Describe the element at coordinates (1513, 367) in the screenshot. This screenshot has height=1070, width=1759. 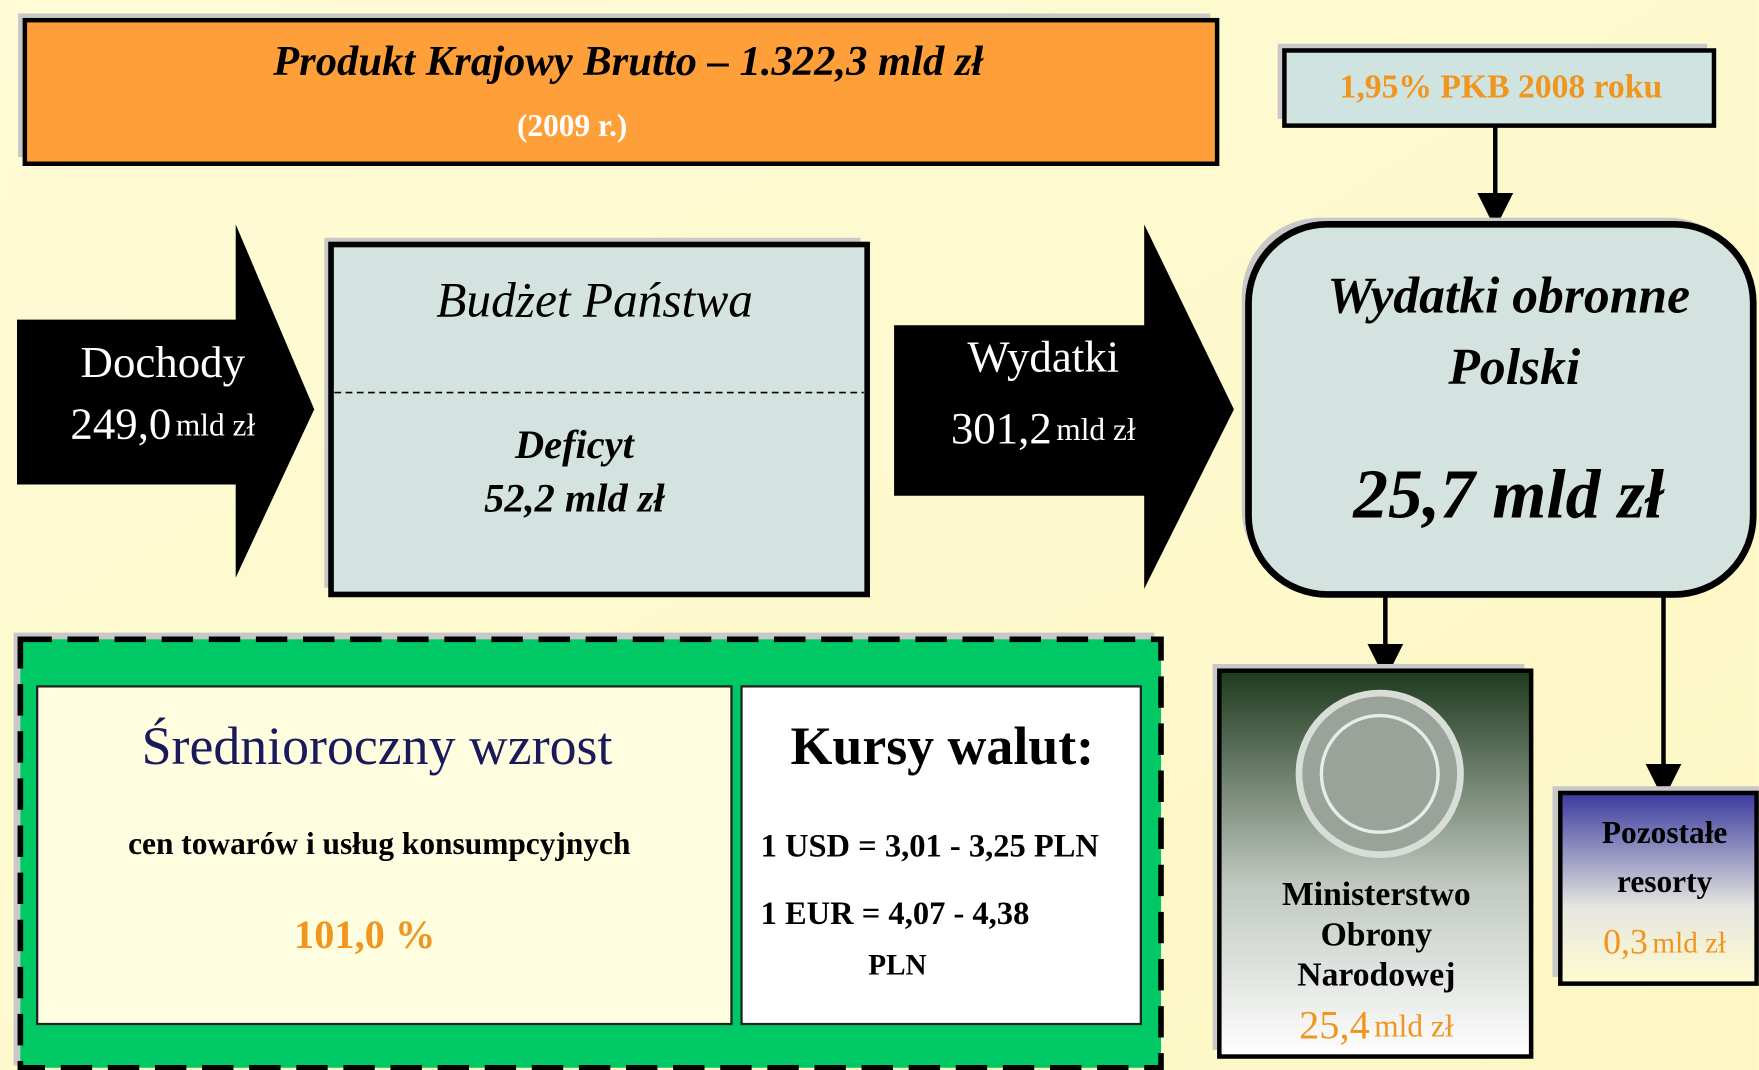
I see `defense-title: Polski` at that location.